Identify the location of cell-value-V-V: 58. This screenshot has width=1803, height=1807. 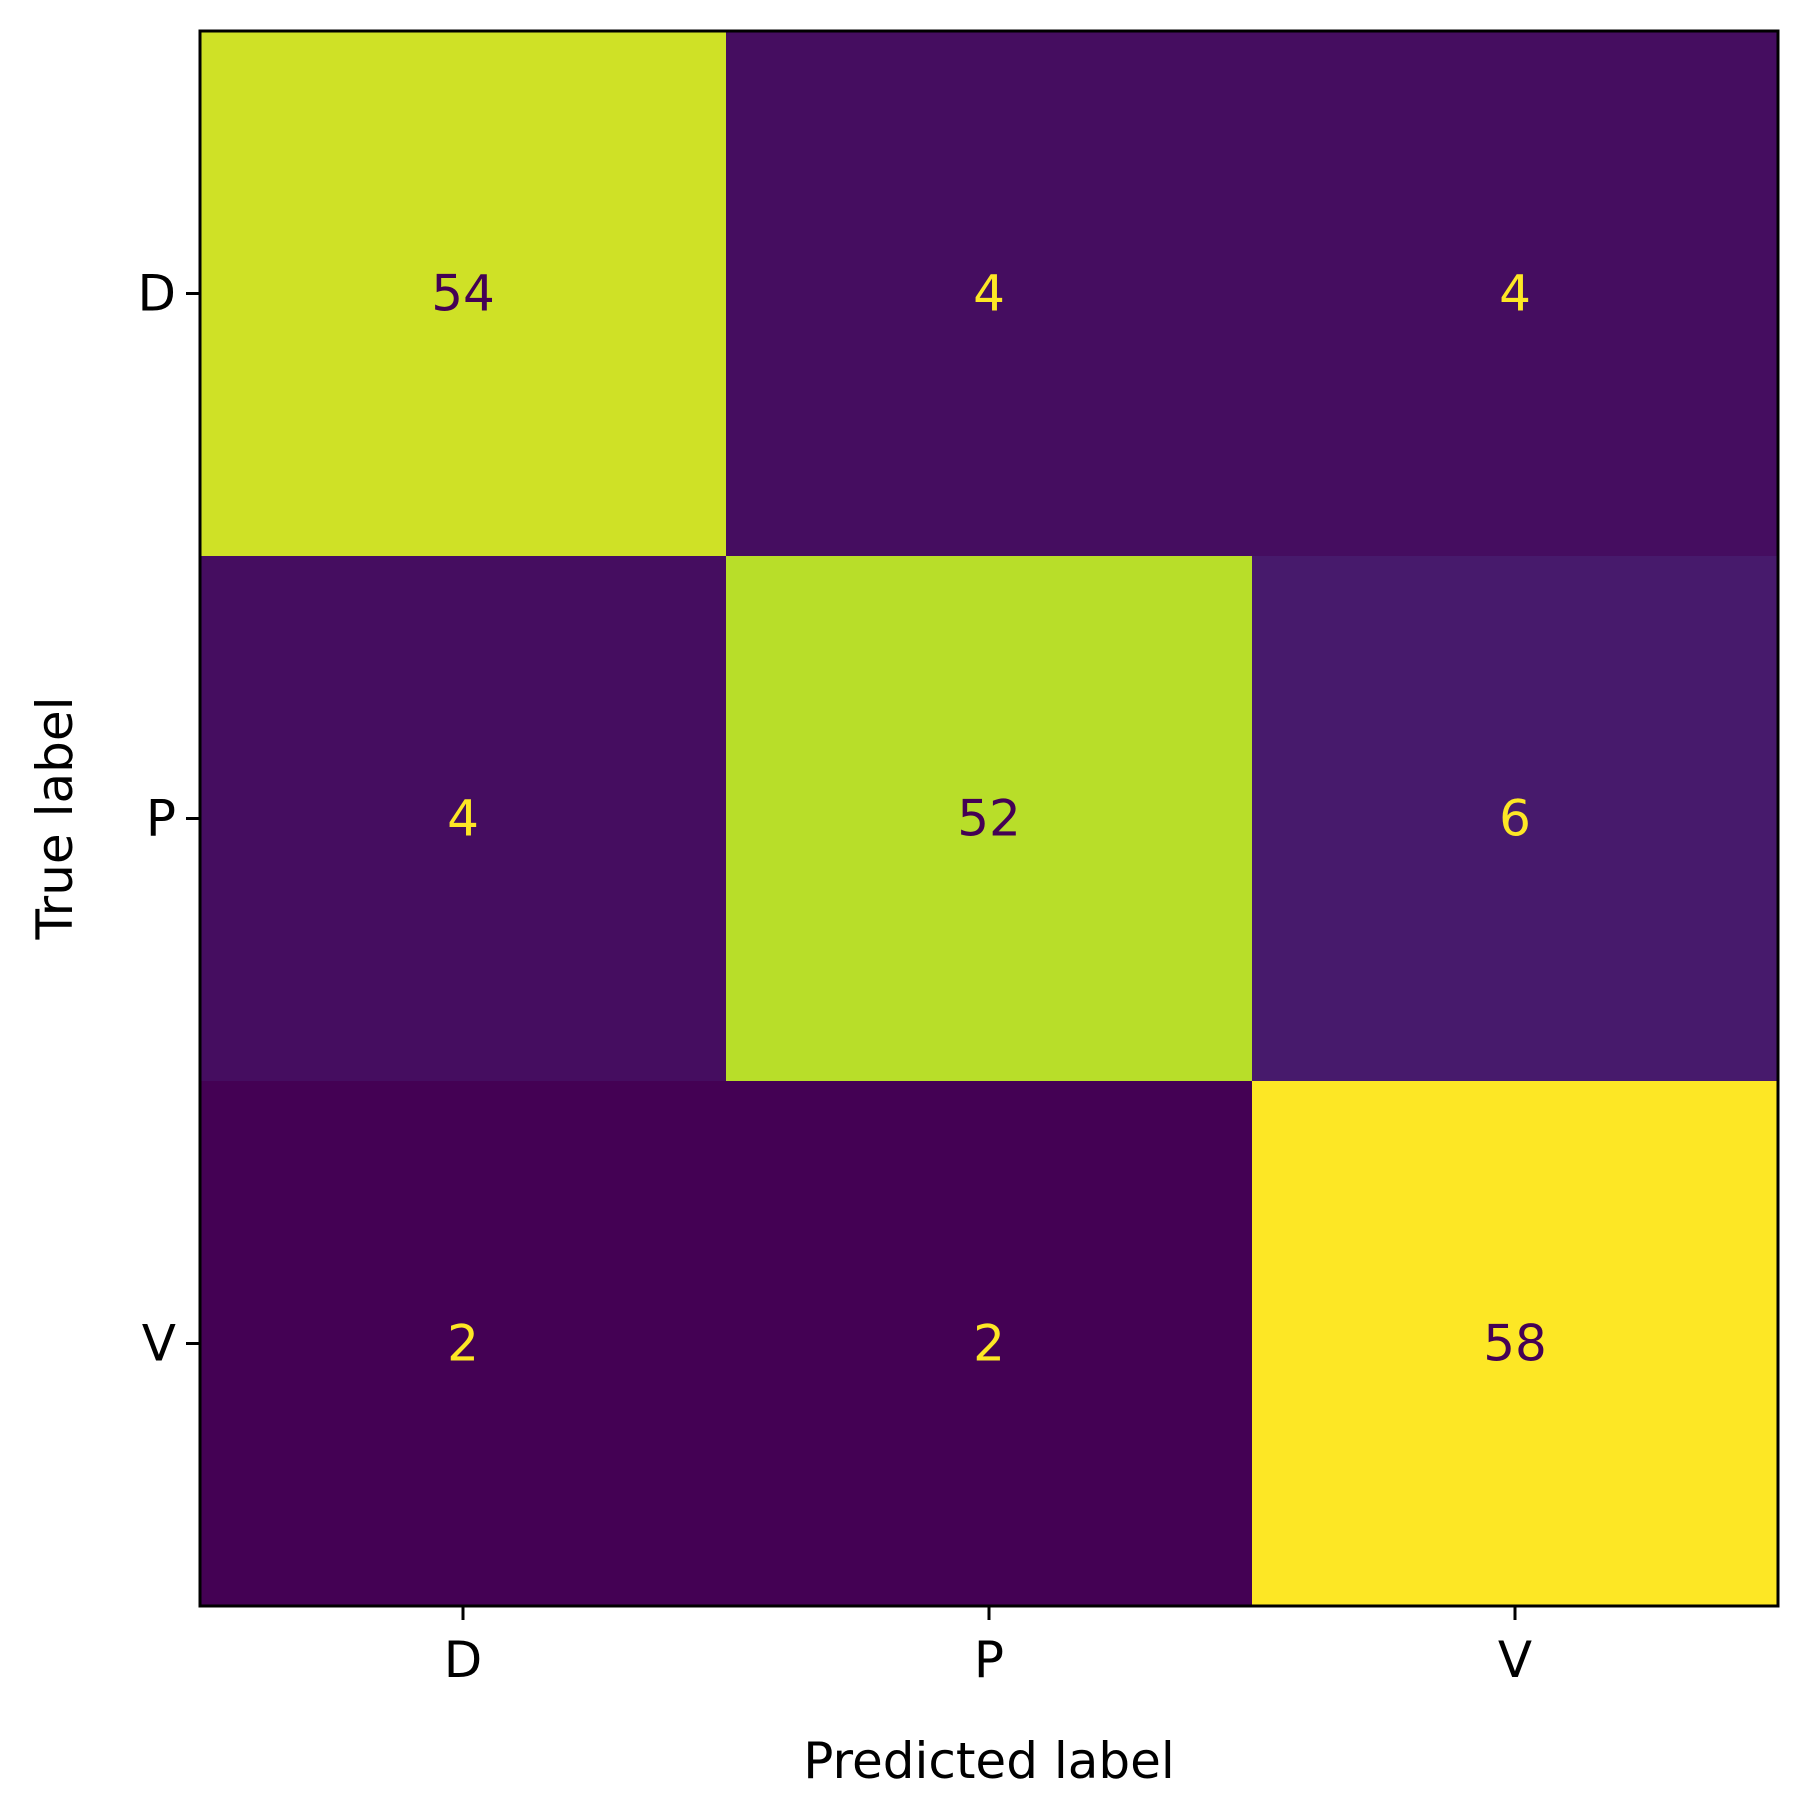
(1515, 1344).